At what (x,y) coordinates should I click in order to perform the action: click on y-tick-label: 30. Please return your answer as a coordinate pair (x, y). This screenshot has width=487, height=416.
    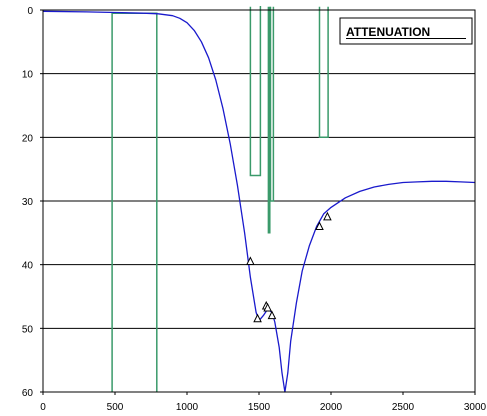
    Looking at the image, I should click on (28, 202).